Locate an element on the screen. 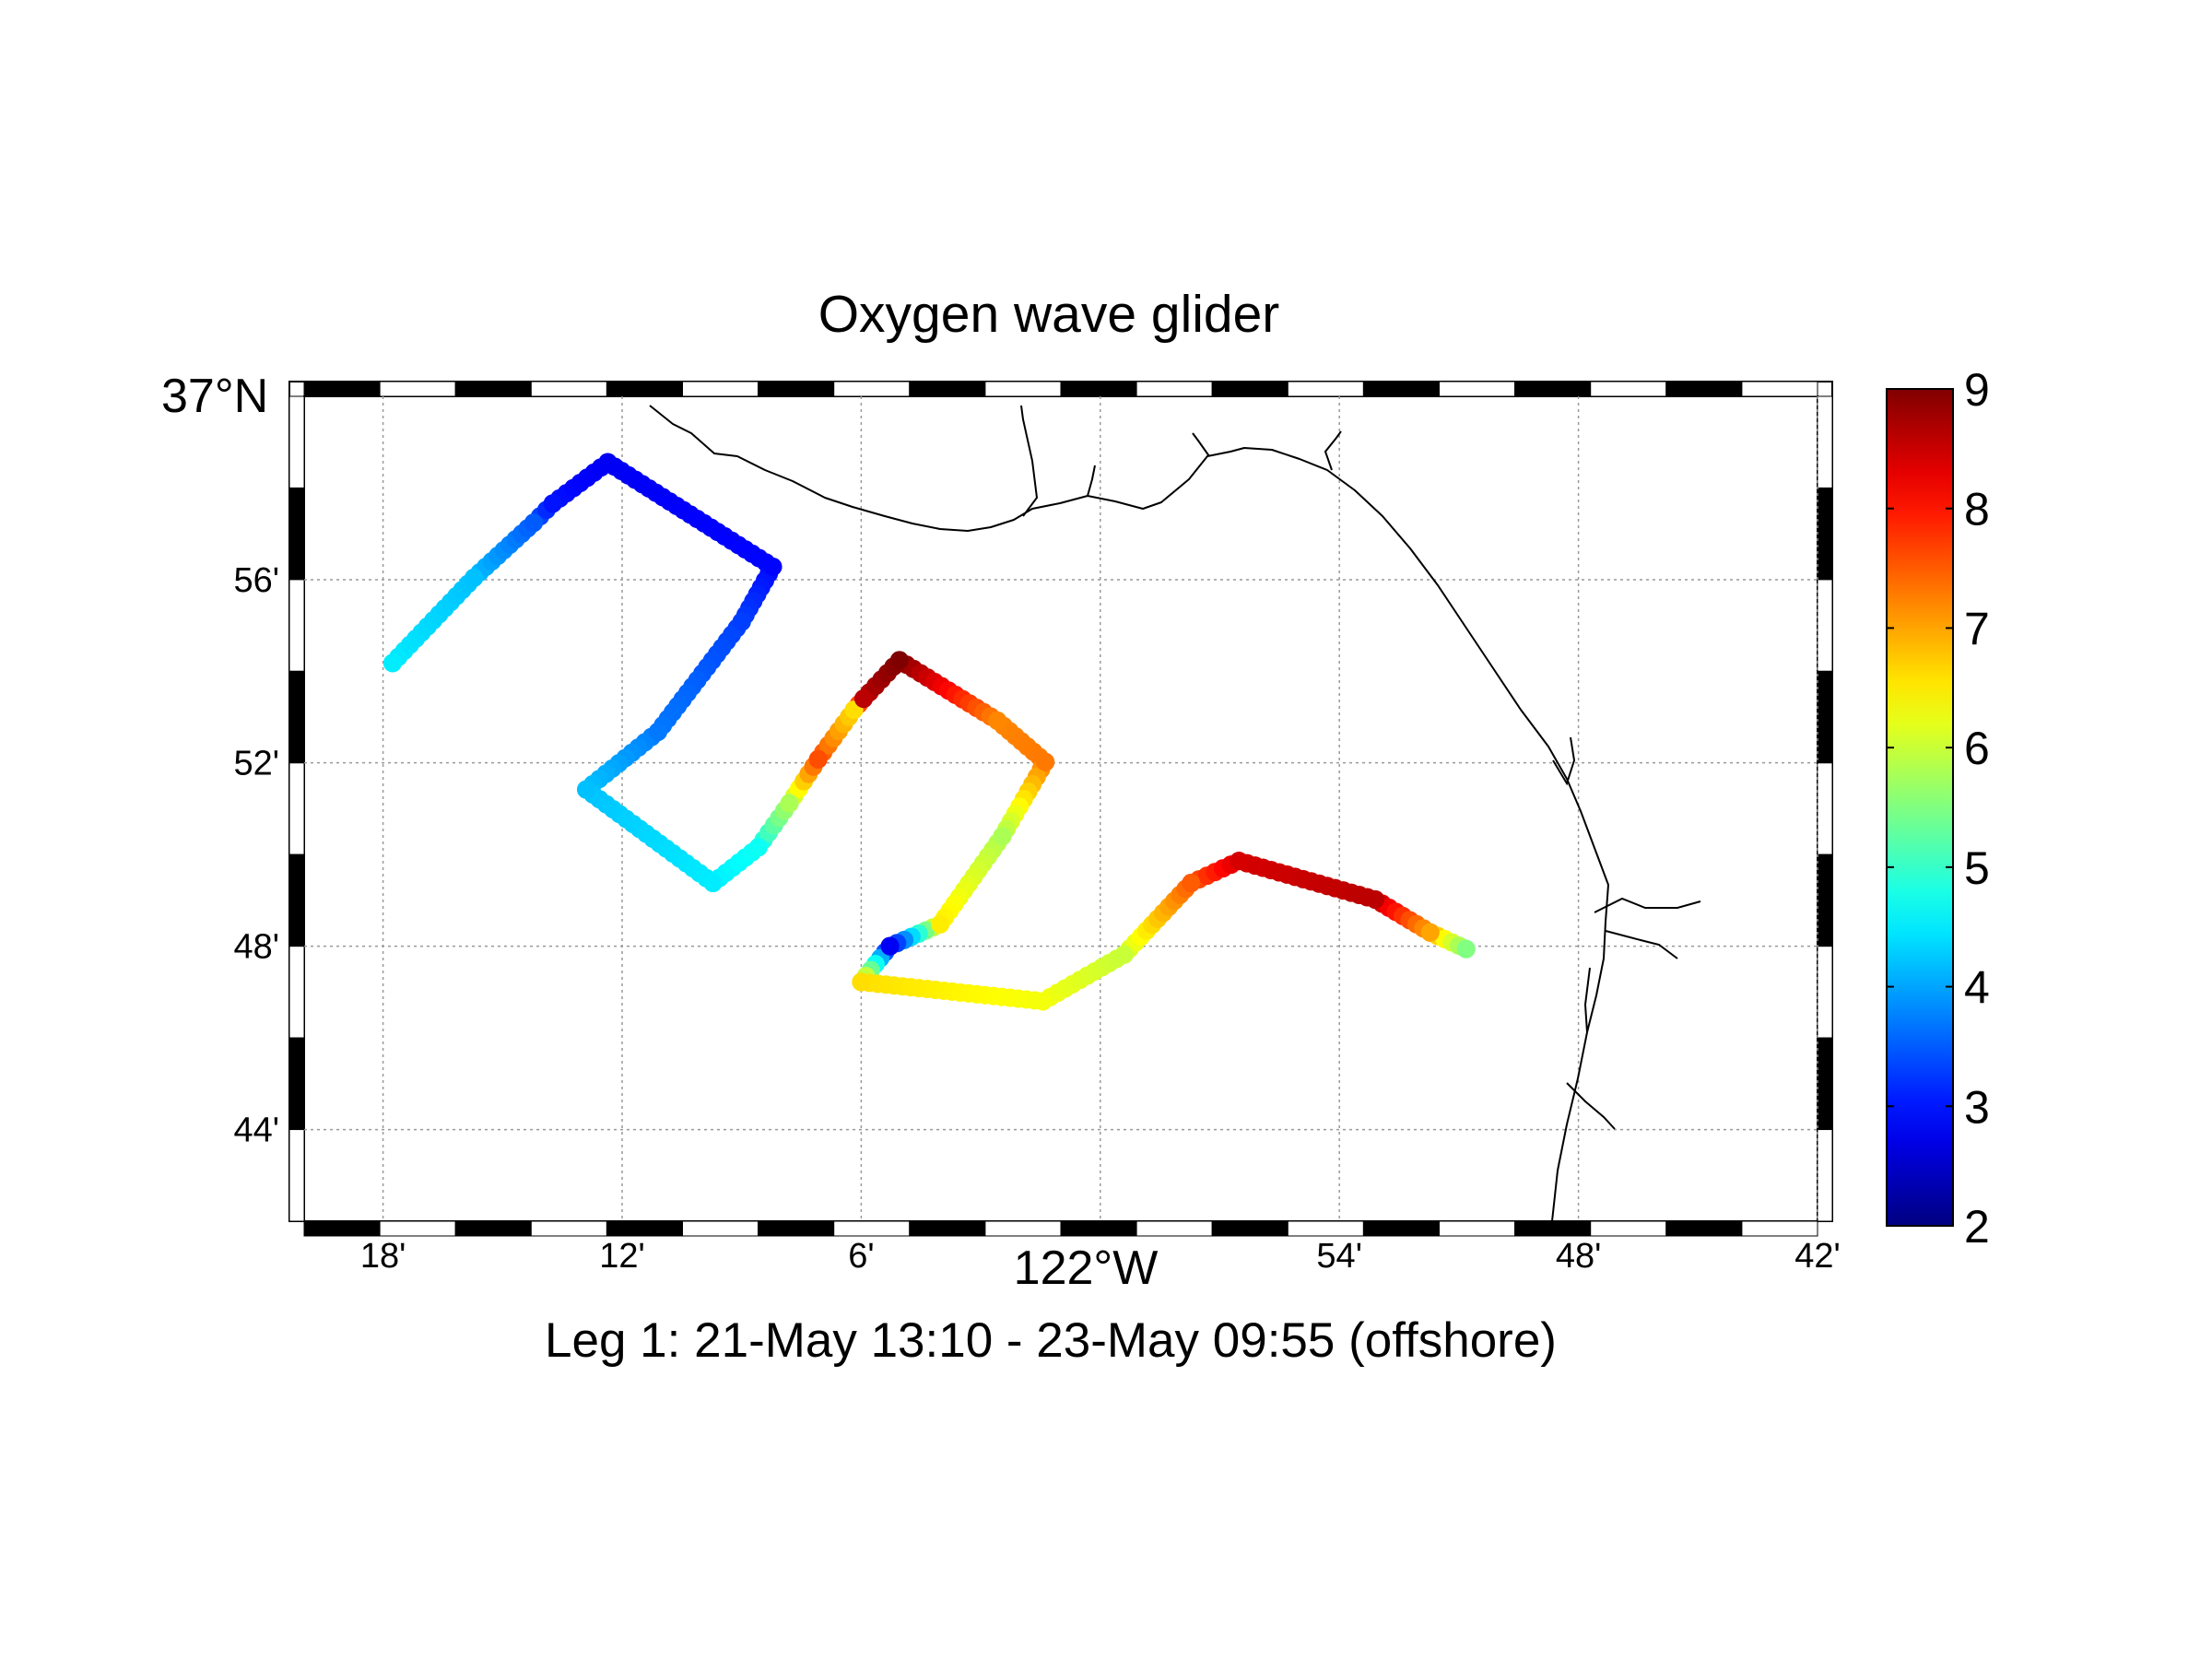 This screenshot has height=1659, width=2212. lat-tick-label: 56' is located at coordinates (256, 580).